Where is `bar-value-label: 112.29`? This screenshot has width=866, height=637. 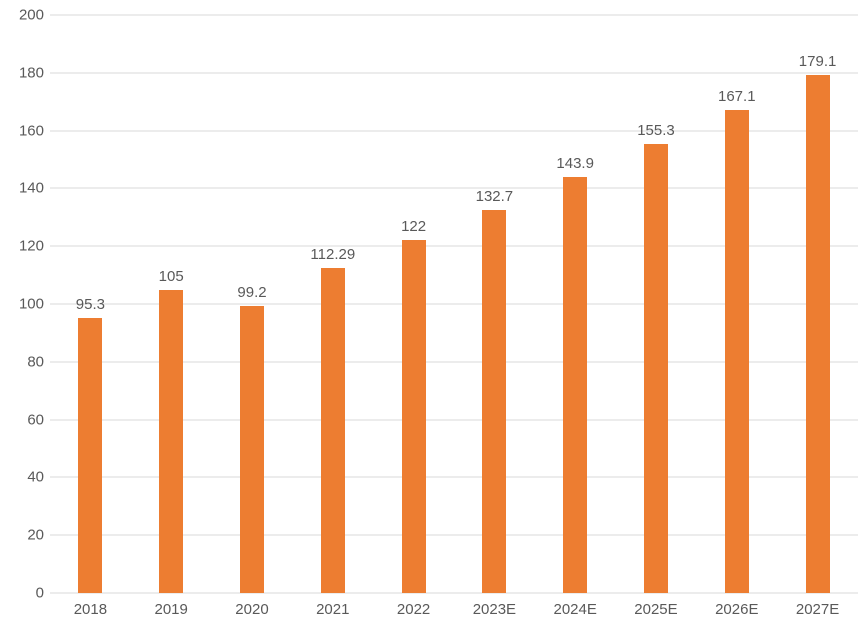 bar-value-label: 112.29 is located at coordinates (333, 255).